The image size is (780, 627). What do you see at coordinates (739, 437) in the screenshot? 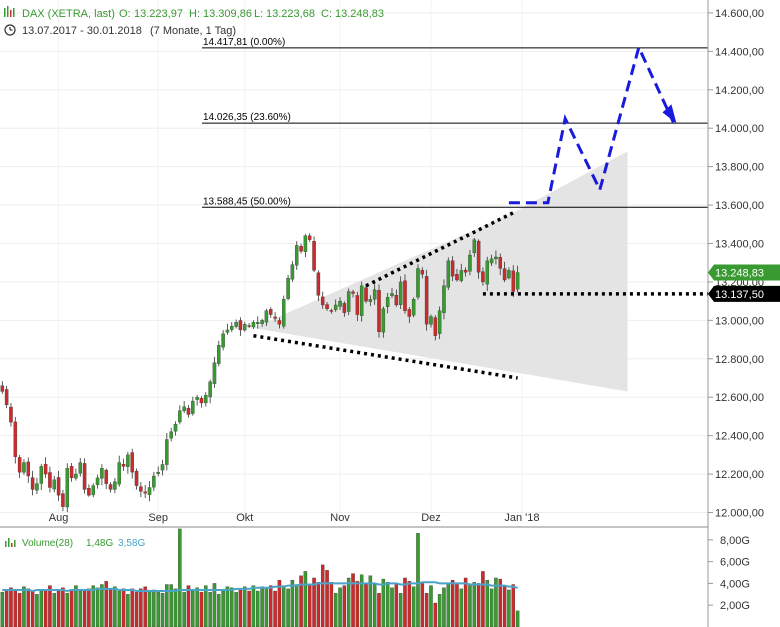
I see `price-tick-label: 12.400,00` at bounding box center [739, 437].